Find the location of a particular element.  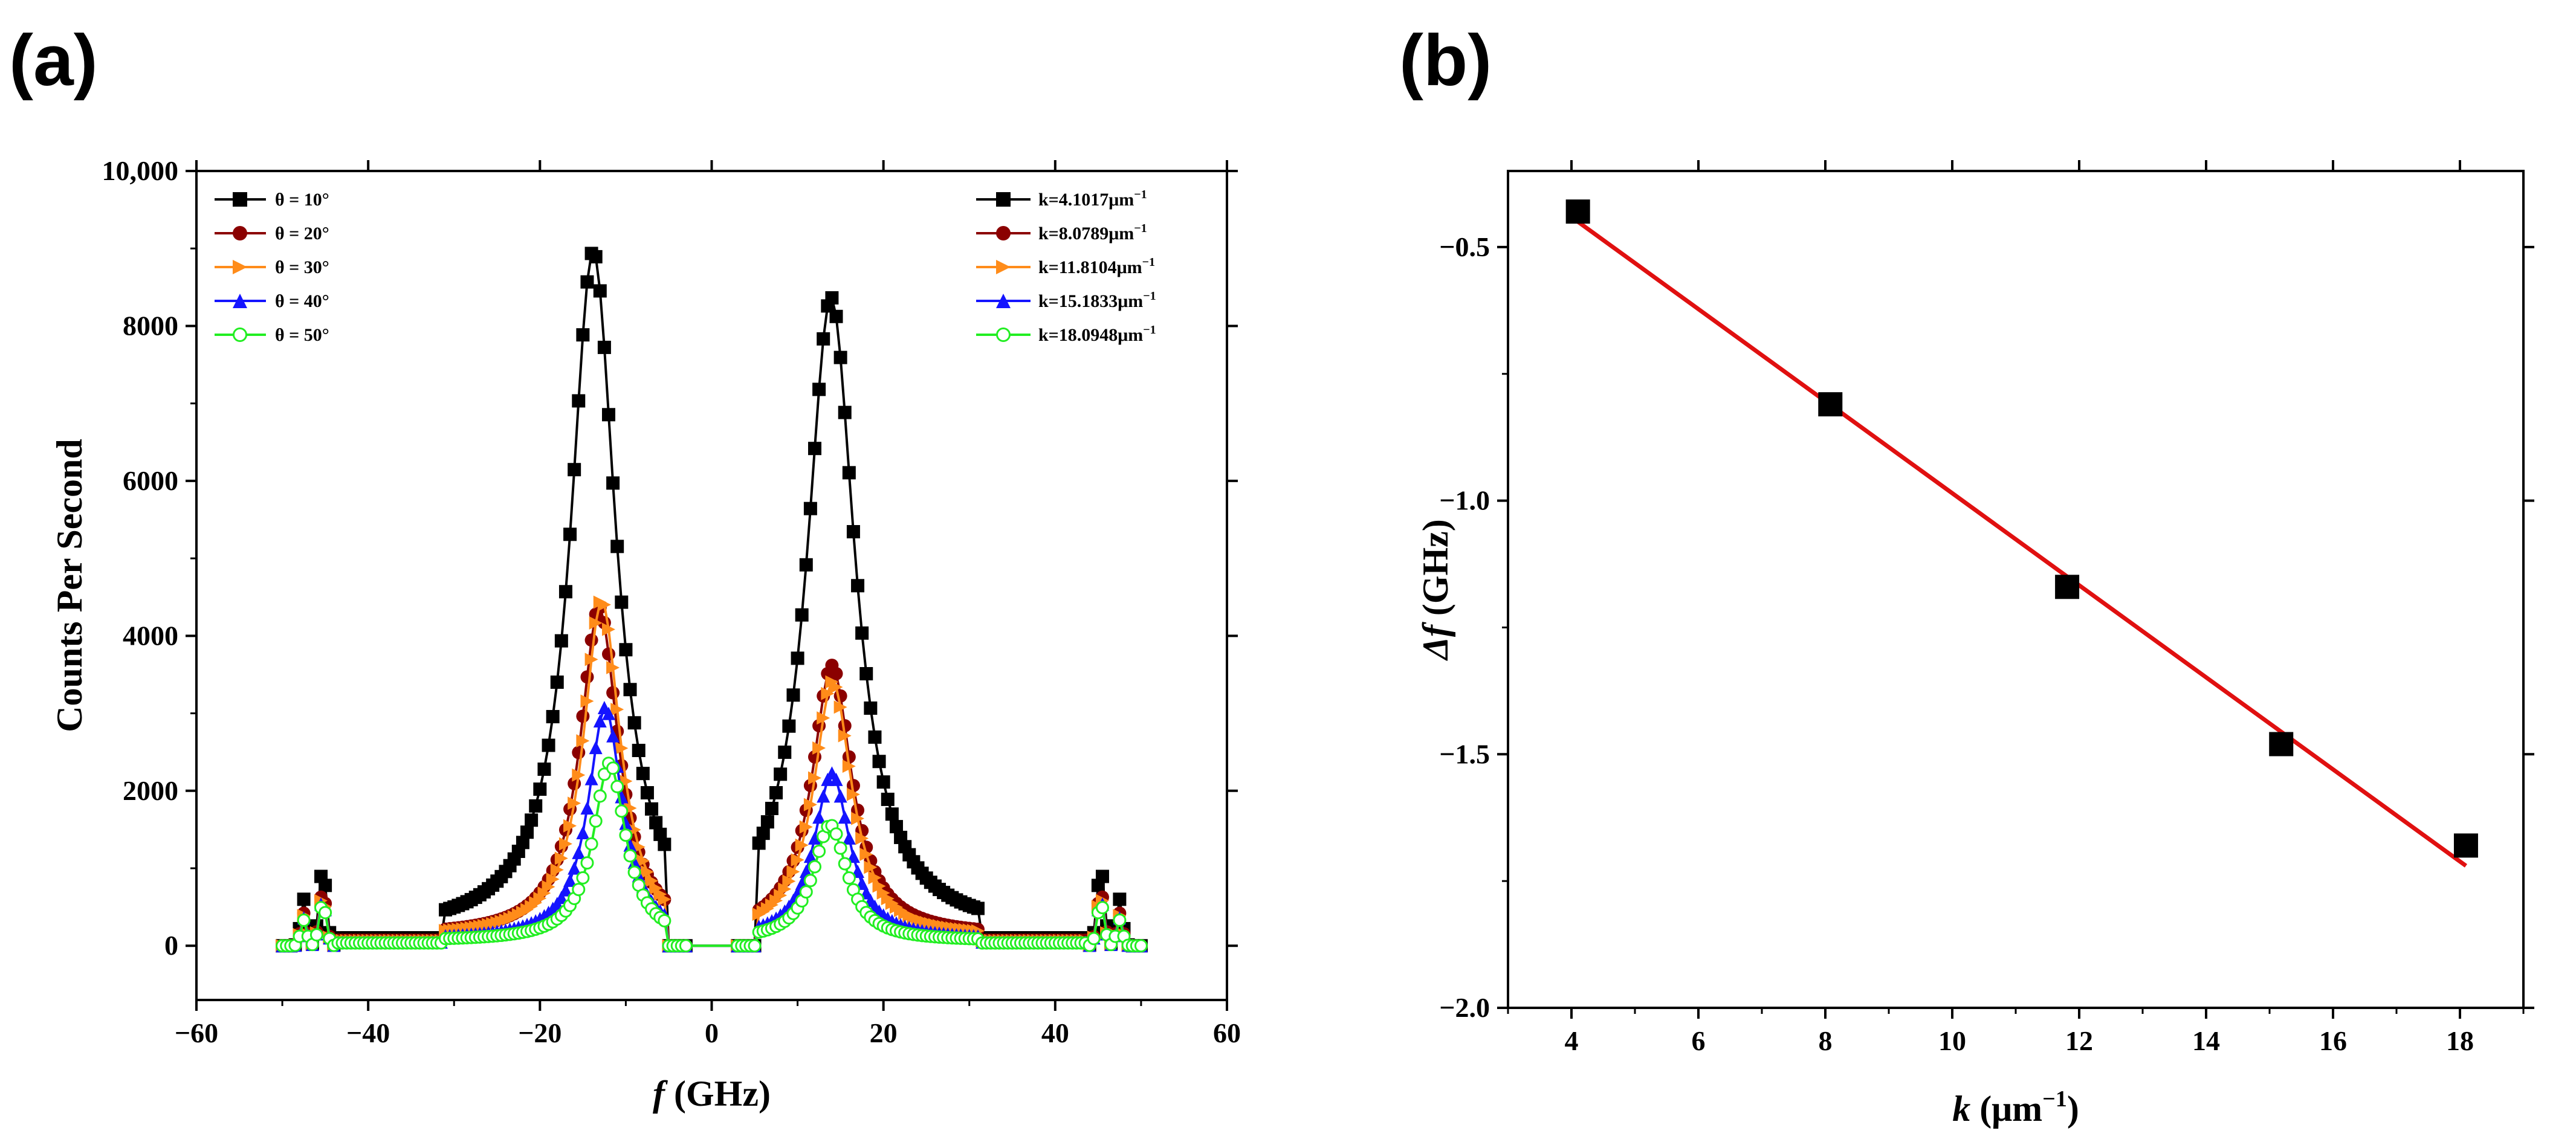

legend-left-a: θ = 10° θ = 20° θ = 30° θ = 40° θ = 50° is located at coordinates (272, 267).